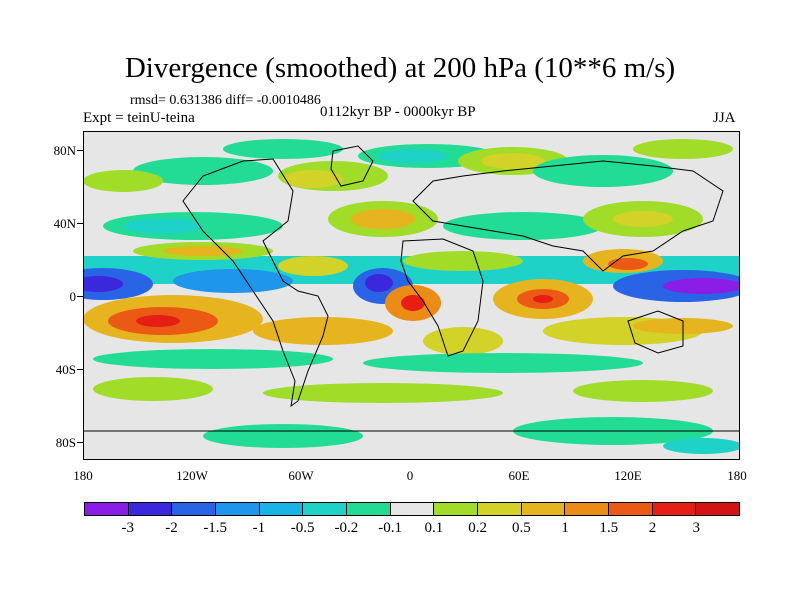 The height and width of the screenshot is (600, 800). Describe the element at coordinates (127, 528) in the screenshot. I see `colorbar-label: -3` at that location.